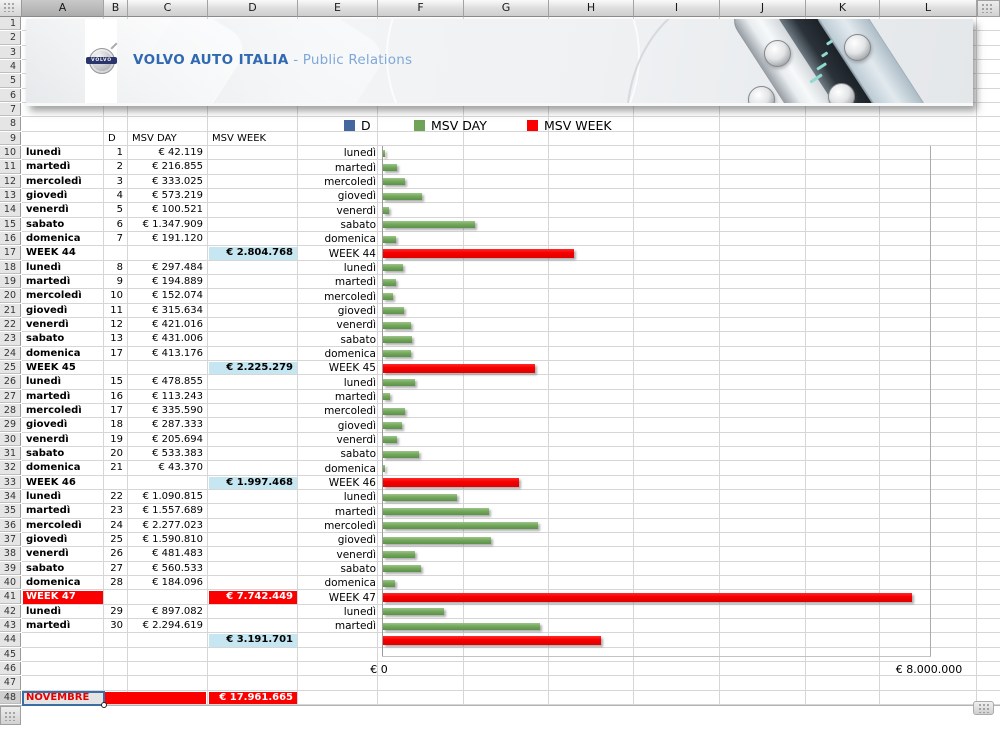 The image size is (1000, 750). Describe the element at coordinates (386, 210) in the screenshot. I see `chart-bar-venerdì-r14` at that location.